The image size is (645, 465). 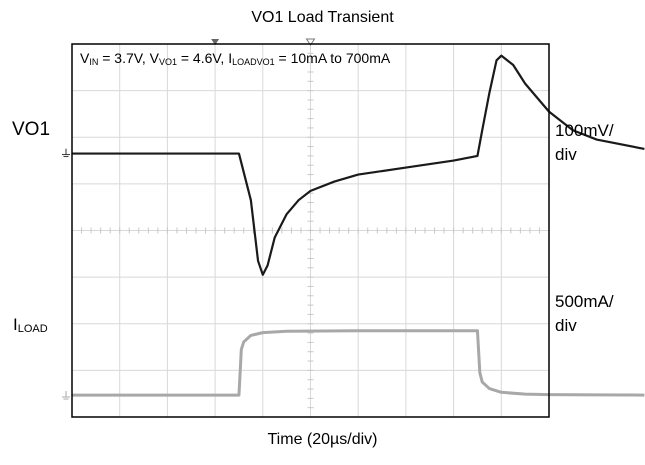 What do you see at coordinates (31, 129) in the screenshot?
I see `channel-label-vo1: VO1` at bounding box center [31, 129].